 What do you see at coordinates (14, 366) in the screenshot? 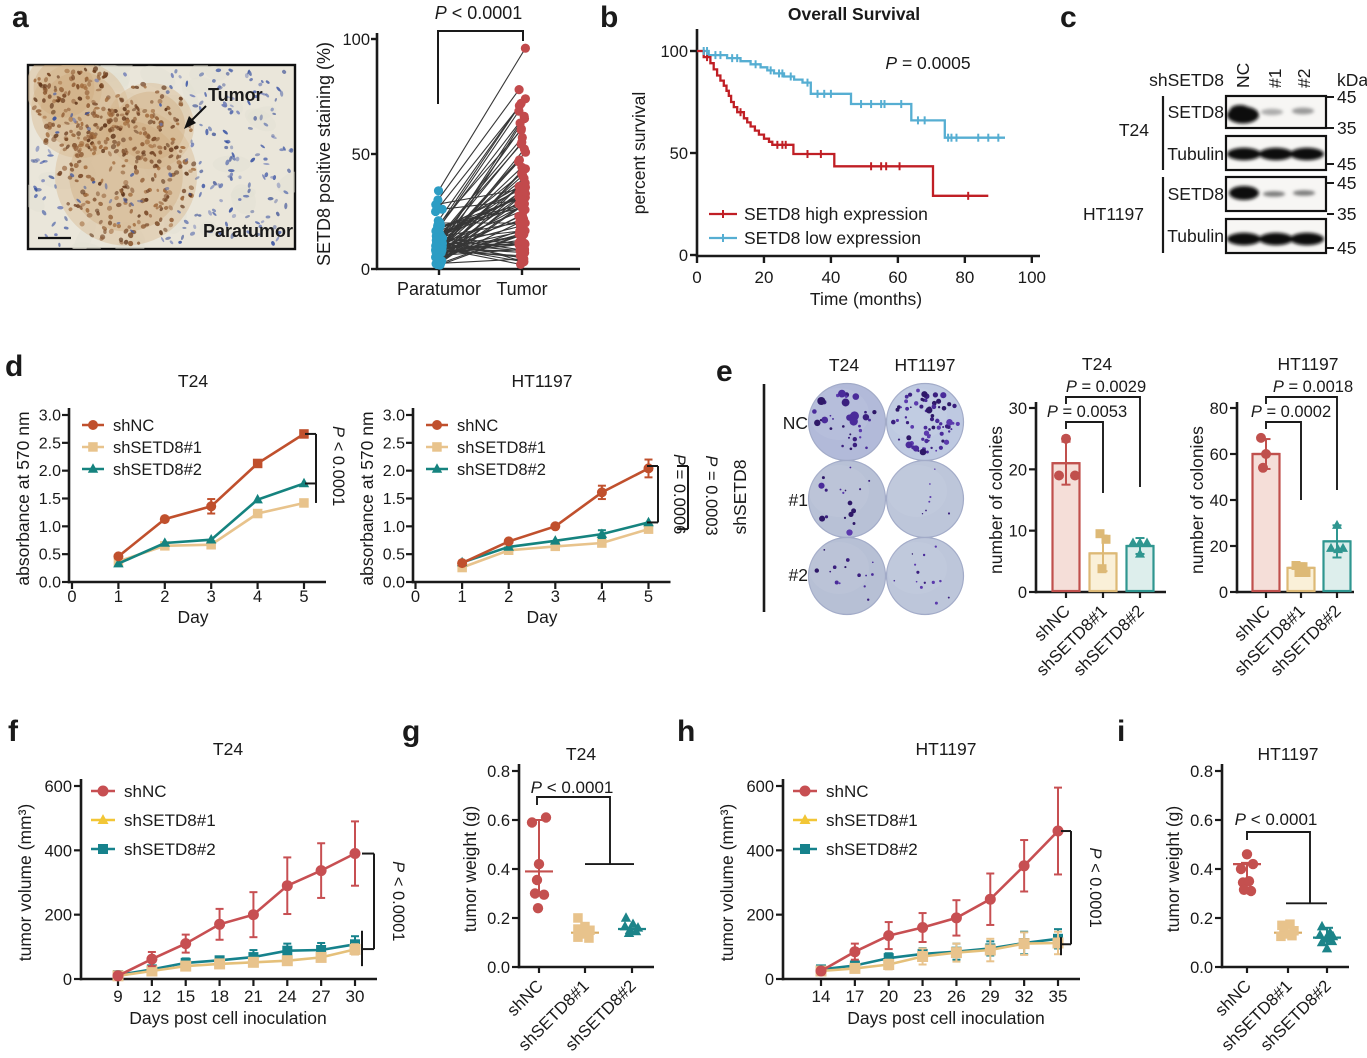
I see `svg-text: d` at bounding box center [14, 366].